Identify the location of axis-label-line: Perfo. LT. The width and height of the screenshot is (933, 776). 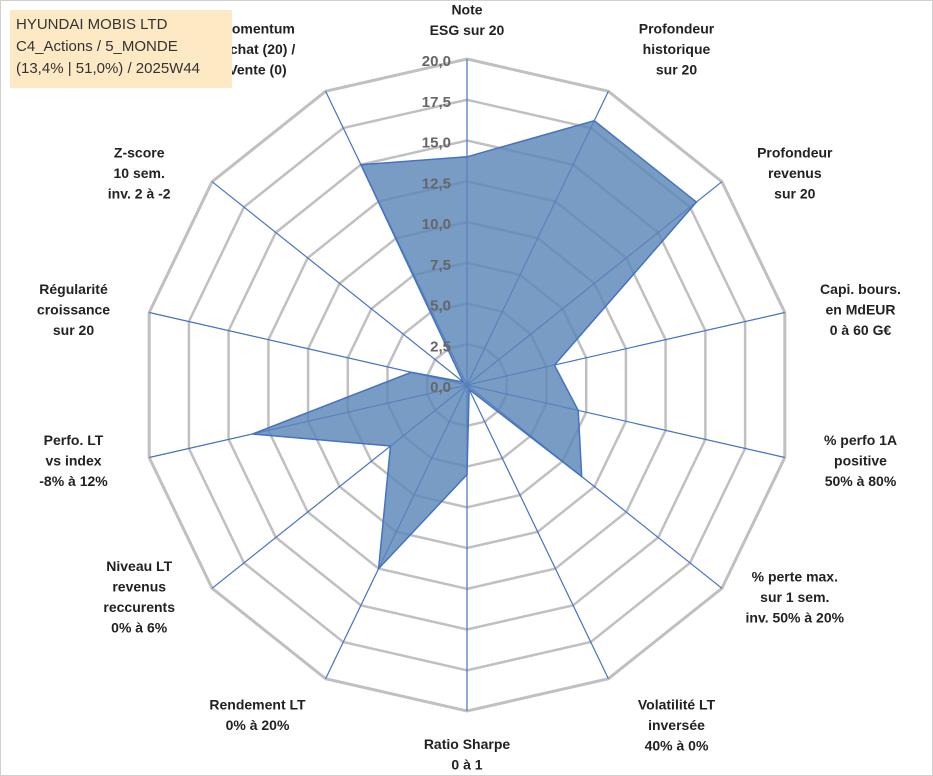
(74, 440).